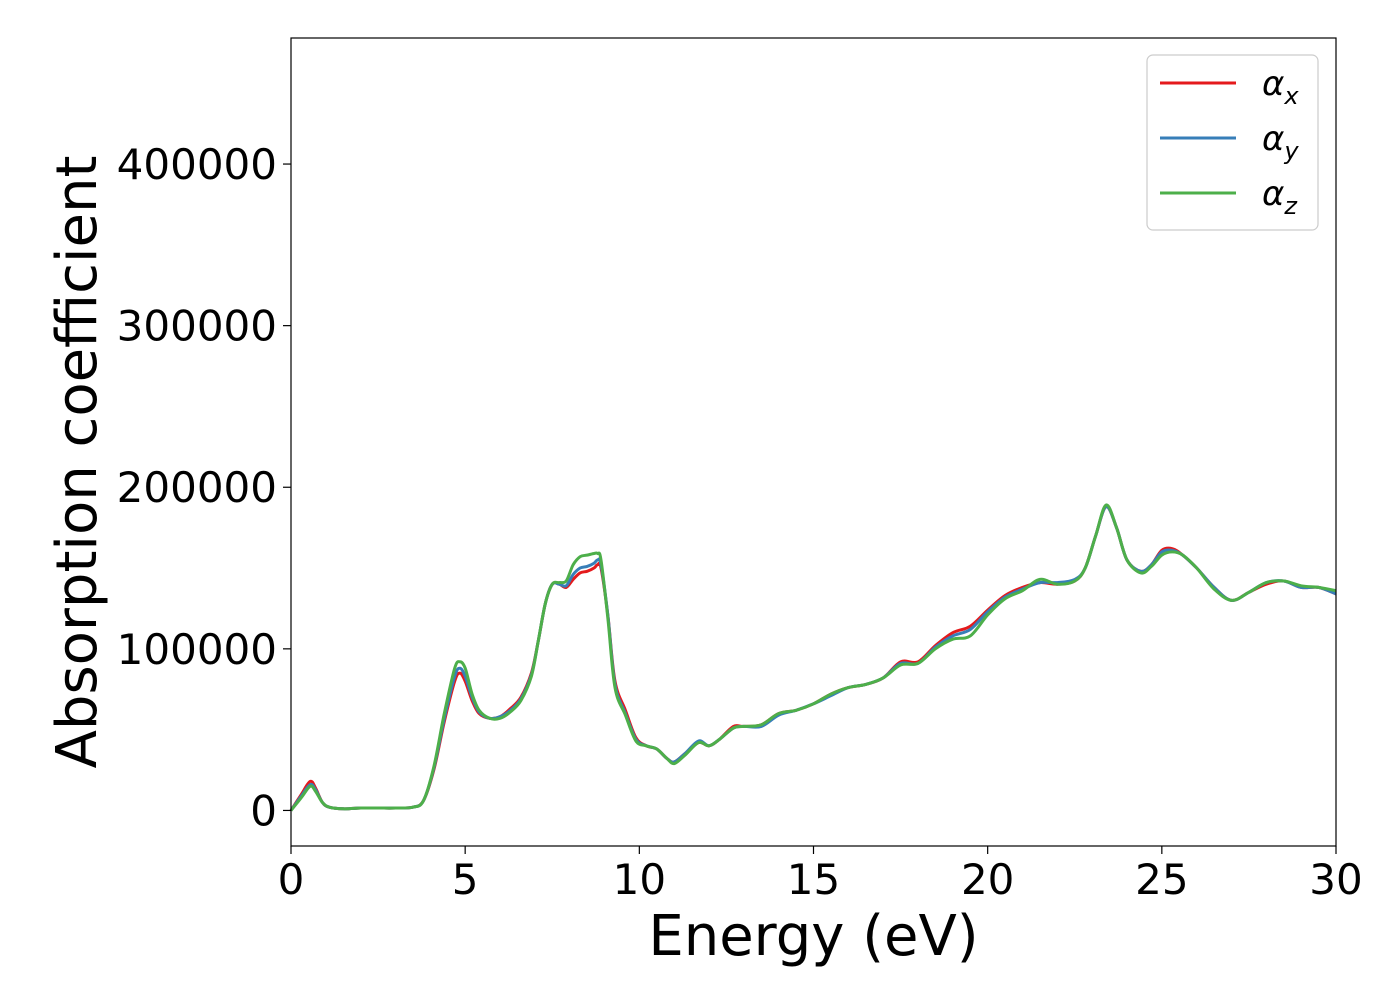 Image resolution: width=1400 pixels, height=1000 pixels. What do you see at coordinates (197, 326) in the screenshot?
I see `y-tick-label: 300000` at bounding box center [197, 326].